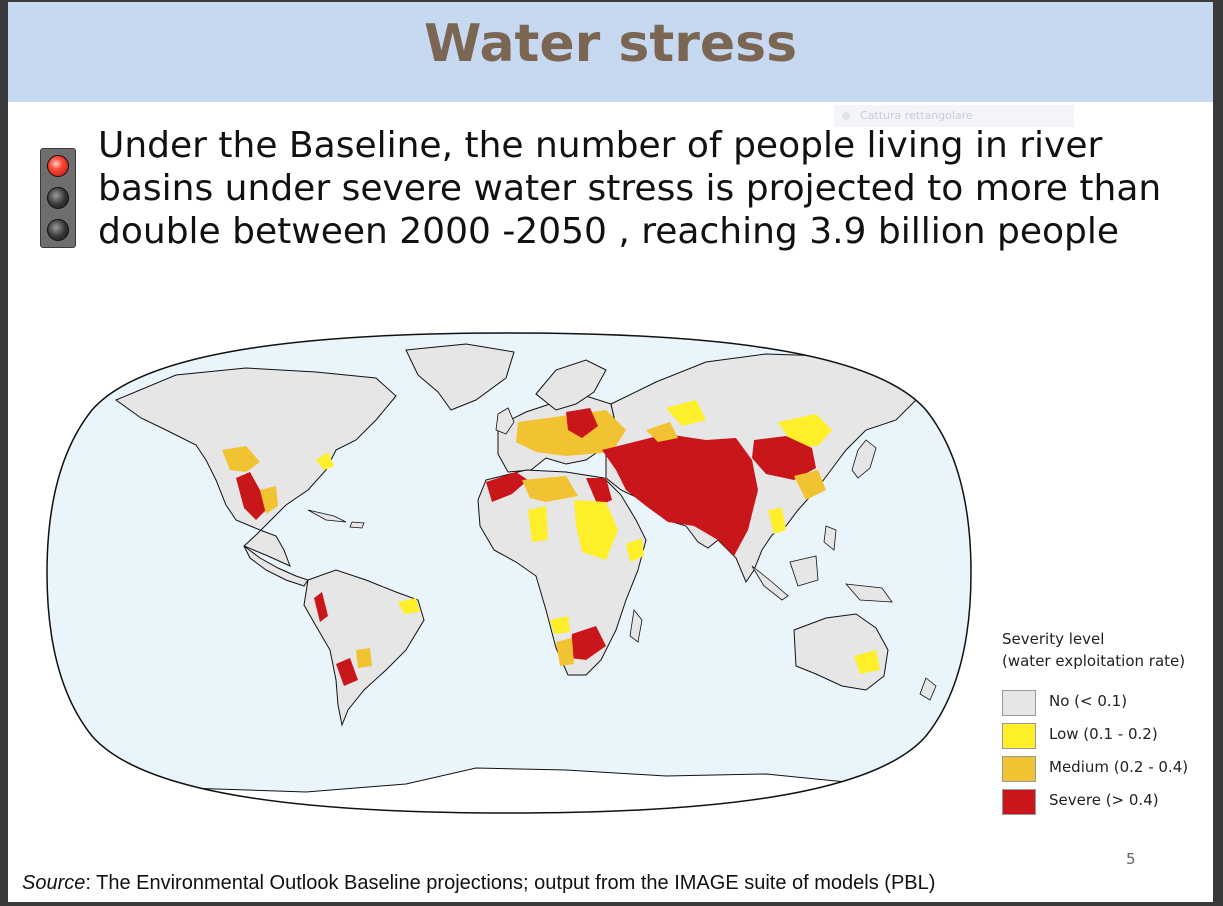 The image size is (1223, 906). I want to click on capture-hint-label: Cattura rettangolare, so click(916, 115).